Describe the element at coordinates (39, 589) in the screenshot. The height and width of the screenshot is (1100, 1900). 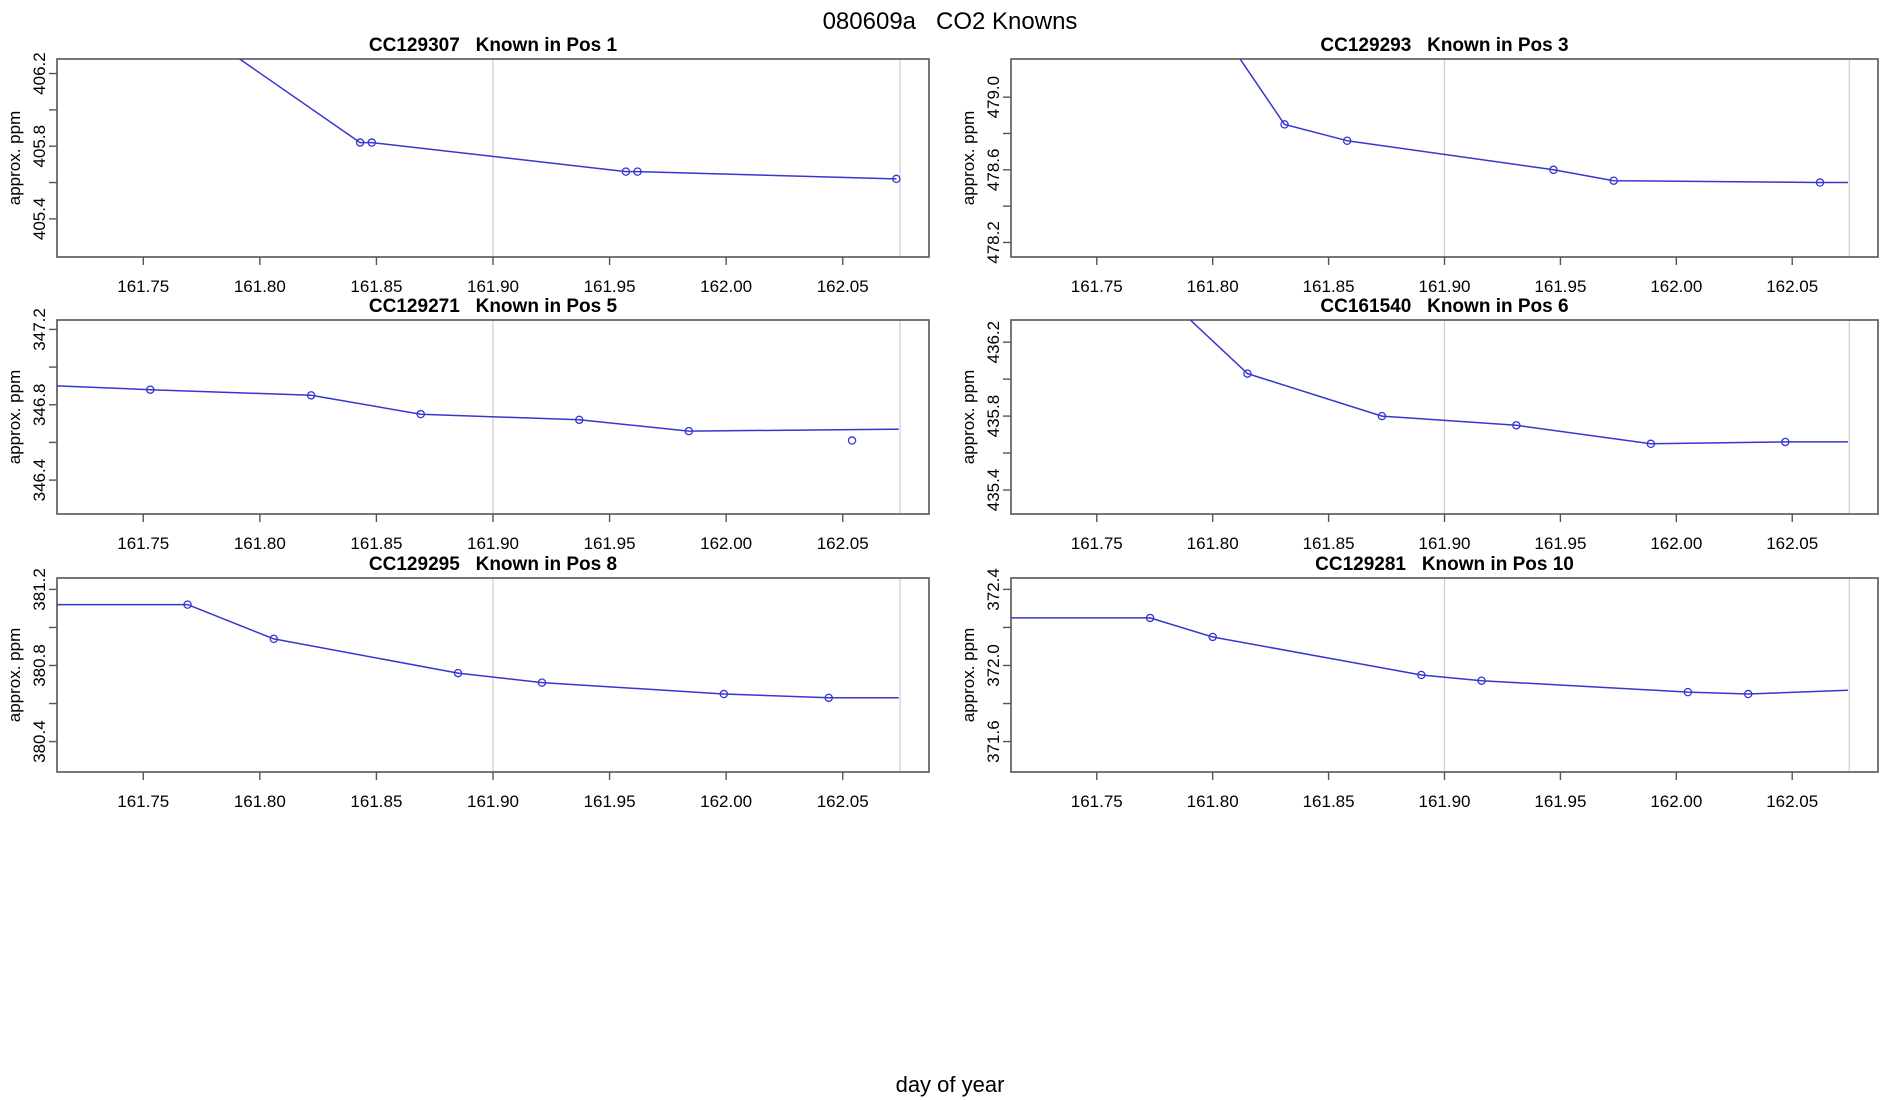
I see `y-tick-label: 381.2` at that location.